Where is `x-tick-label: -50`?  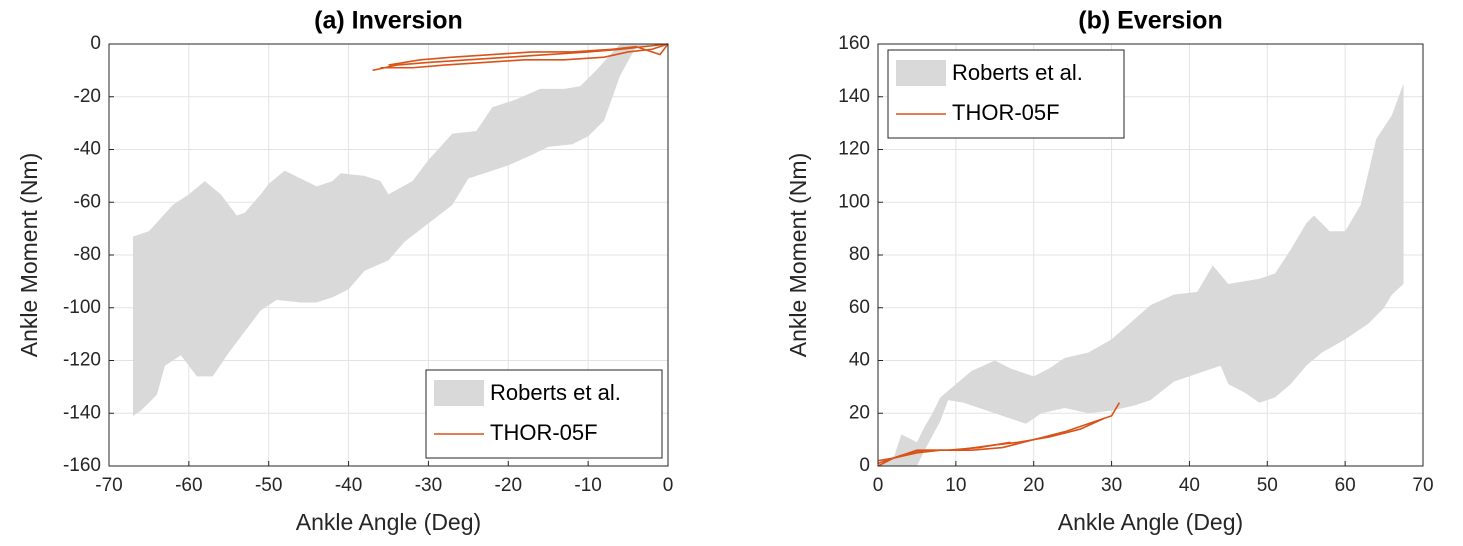 x-tick-label: -50 is located at coordinates (268, 485).